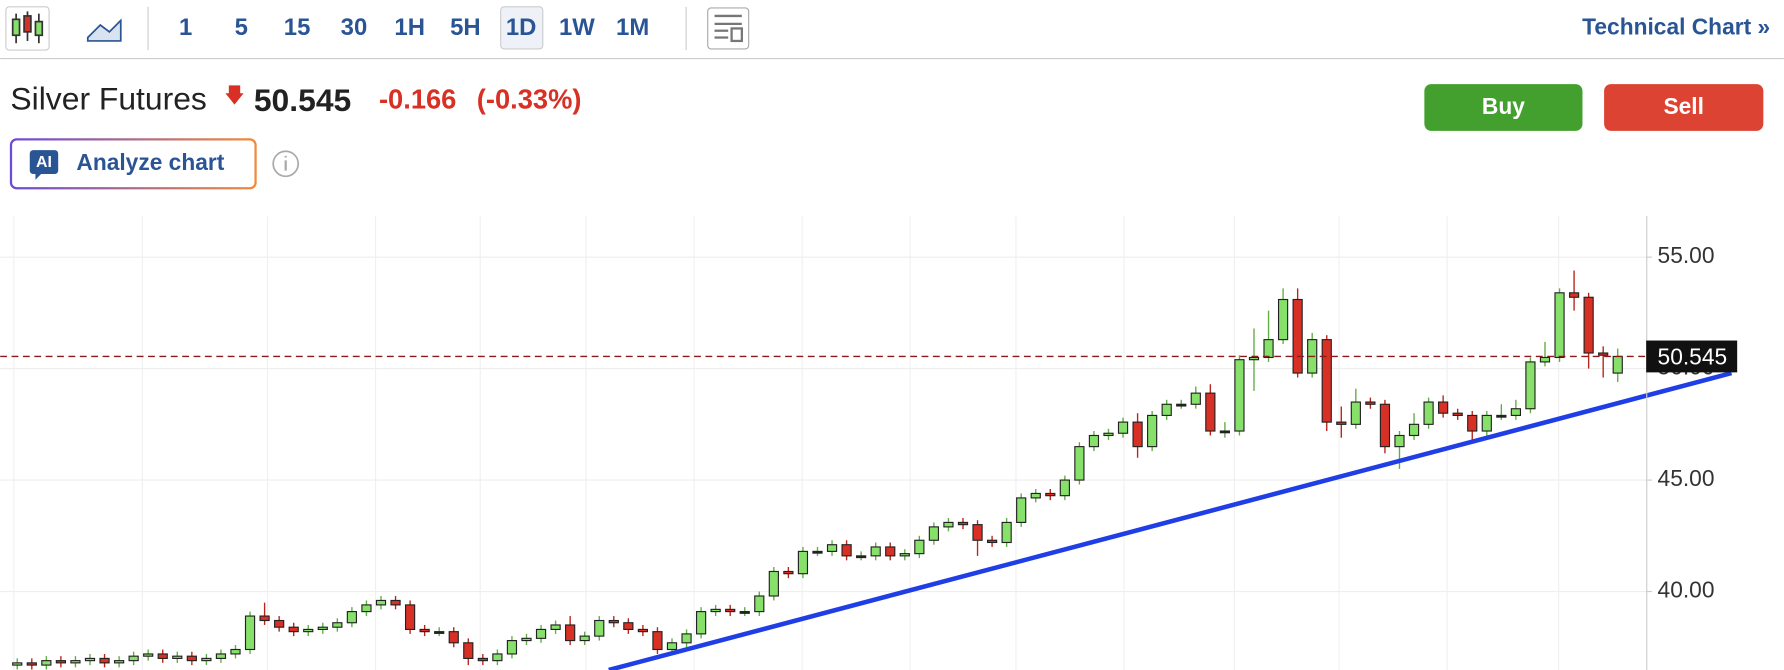 This screenshot has height=670, width=1784. What do you see at coordinates (150, 162) in the screenshot?
I see `analyze-label: Analyze chart` at bounding box center [150, 162].